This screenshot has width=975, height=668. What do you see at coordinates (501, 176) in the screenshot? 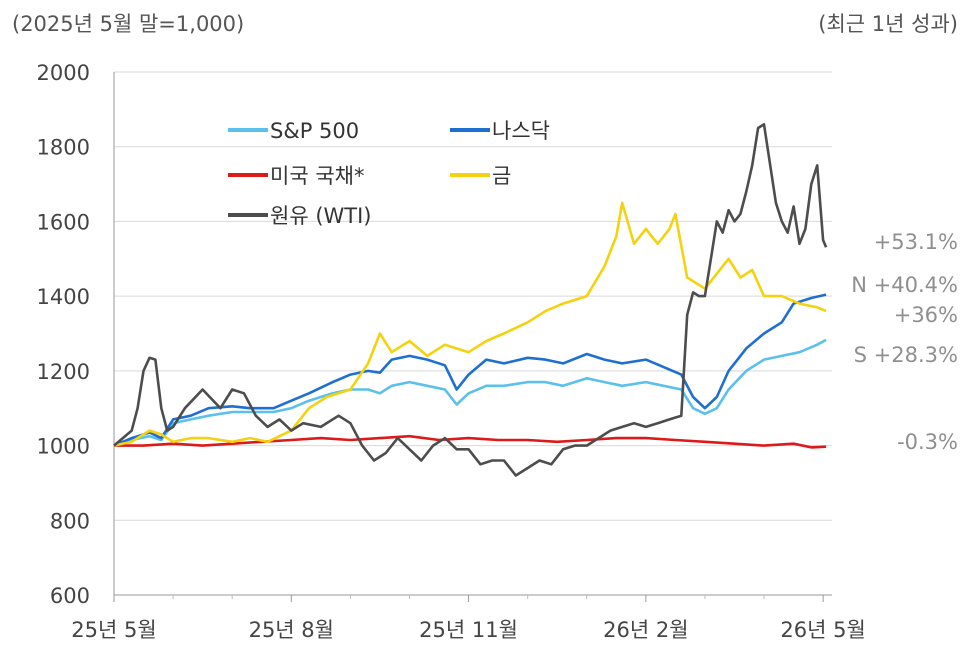
I see `legend-label: 금` at bounding box center [501, 176].